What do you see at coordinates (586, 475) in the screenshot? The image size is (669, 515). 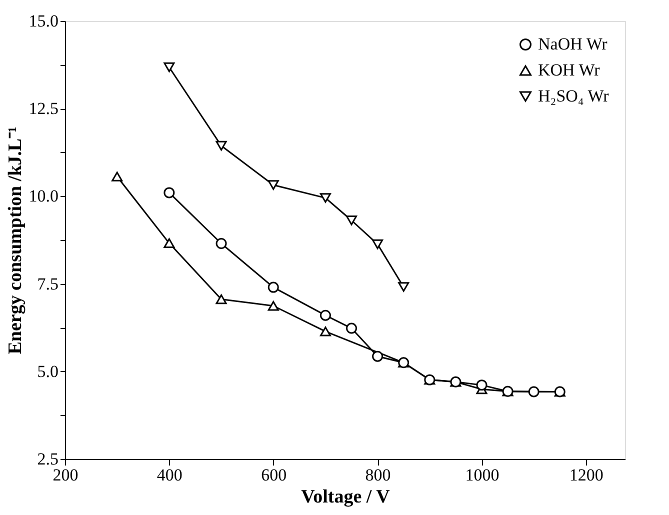 I see `x-tick-label: 1200` at bounding box center [586, 475].